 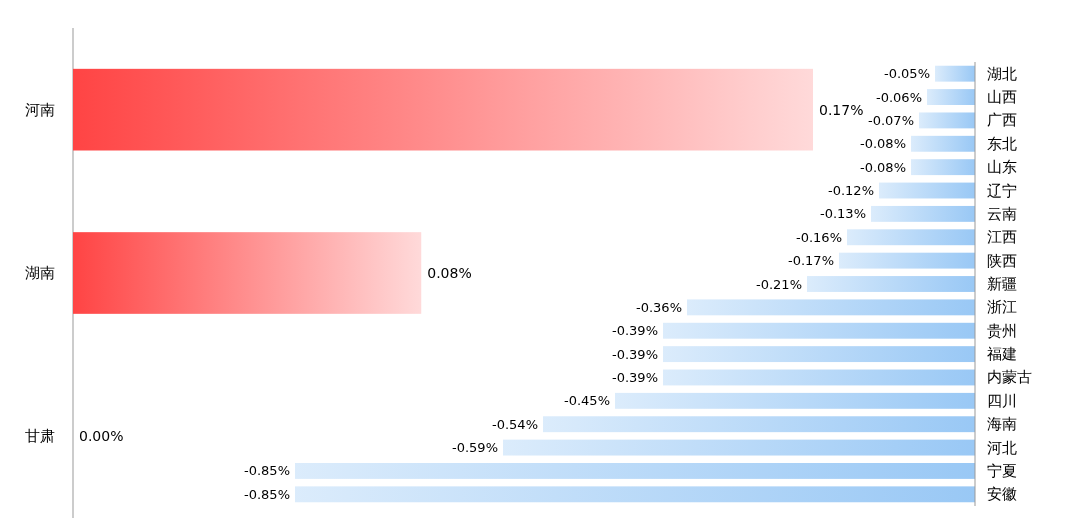 I want to click on y-tick-label: 河南, so click(x=40, y=109).